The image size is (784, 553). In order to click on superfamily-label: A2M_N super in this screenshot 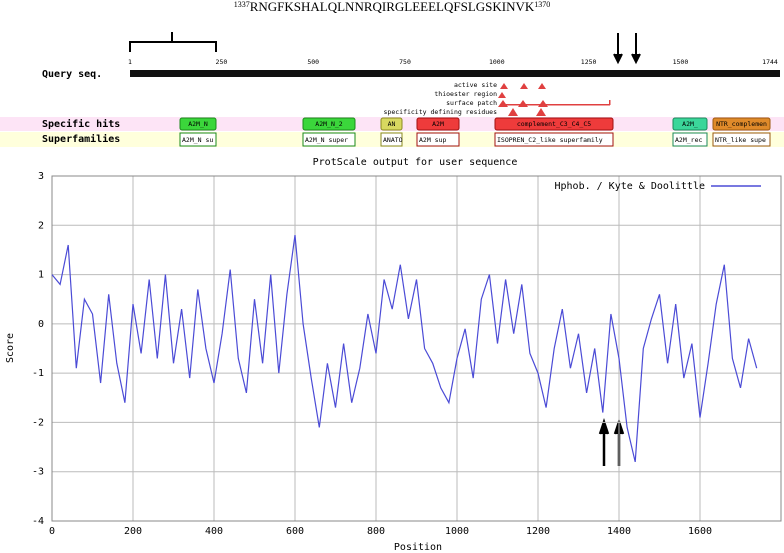, I will do `click(326, 140)`.